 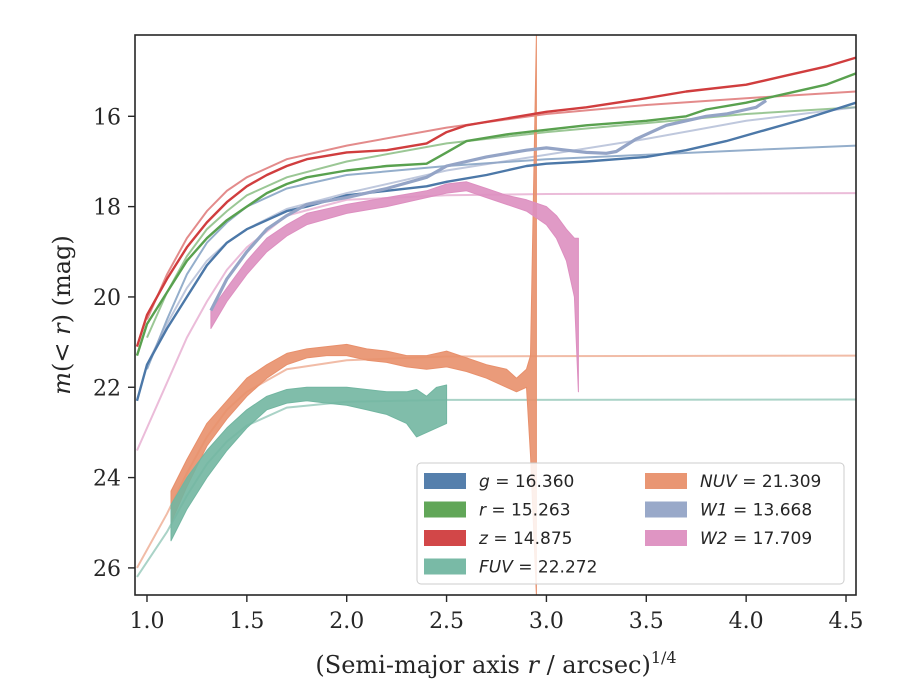 I want to click on legend-label-w2: W2 = 17.709, so click(x=756, y=539).